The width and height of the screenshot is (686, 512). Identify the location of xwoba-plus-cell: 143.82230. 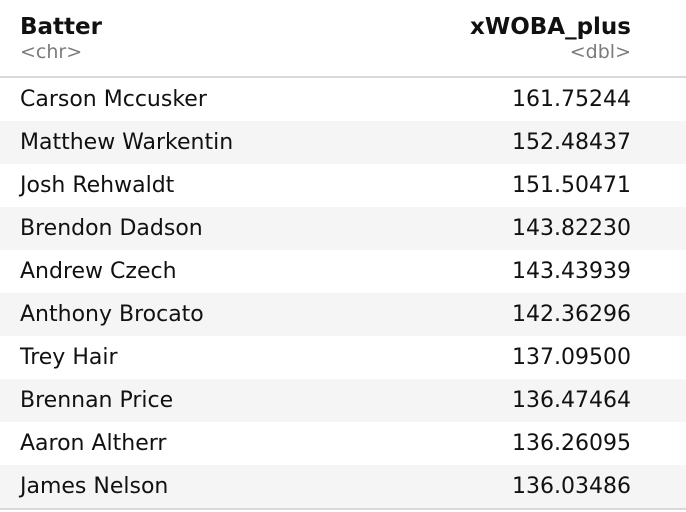
(571, 228).